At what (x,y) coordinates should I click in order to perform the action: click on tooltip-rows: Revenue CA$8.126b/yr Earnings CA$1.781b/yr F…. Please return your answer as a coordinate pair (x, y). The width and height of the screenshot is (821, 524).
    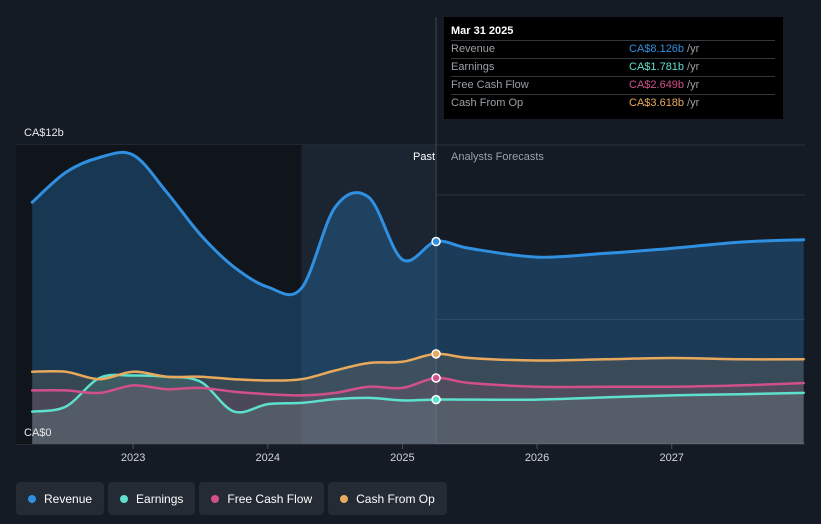
    Looking at the image, I should click on (613, 76).